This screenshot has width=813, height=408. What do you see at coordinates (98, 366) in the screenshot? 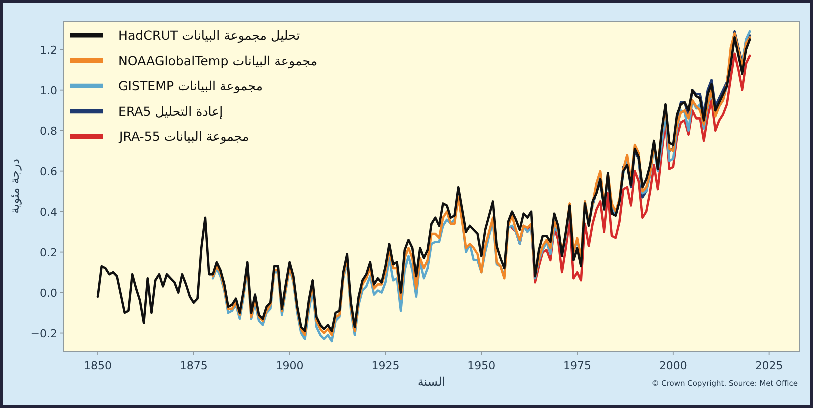
I see `x-tick-label: 1850` at bounding box center [98, 366].